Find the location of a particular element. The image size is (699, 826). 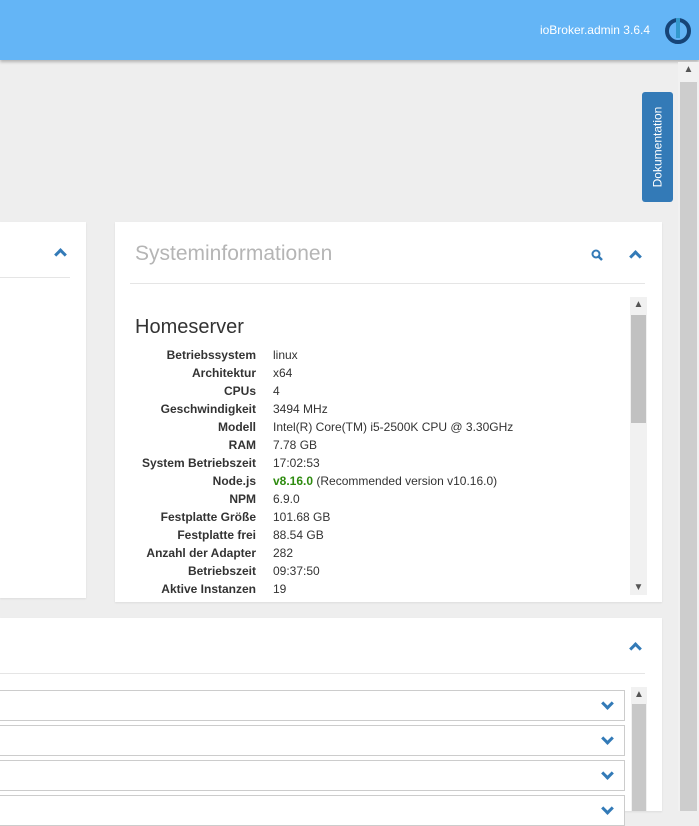

info-label: Architektur is located at coordinates (223, 373).